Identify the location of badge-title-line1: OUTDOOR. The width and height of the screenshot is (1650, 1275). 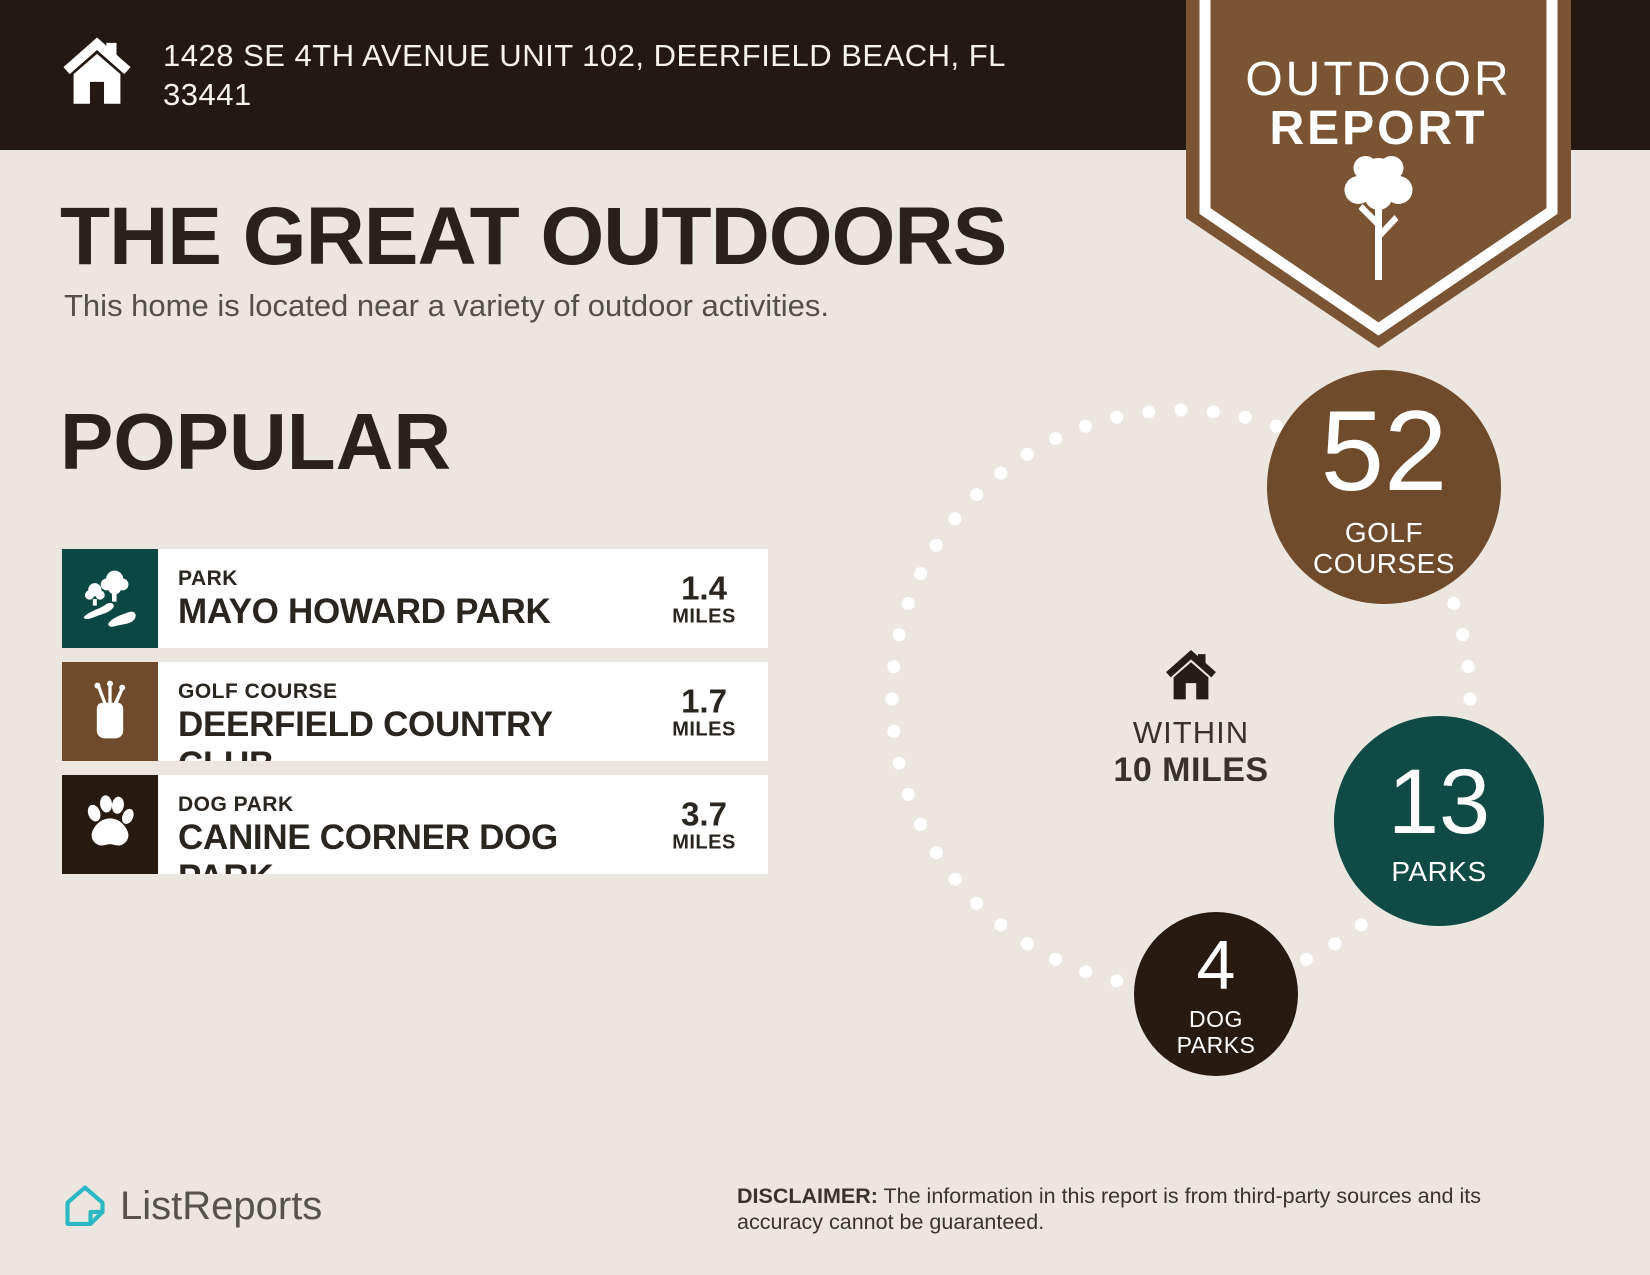
(1378, 79).